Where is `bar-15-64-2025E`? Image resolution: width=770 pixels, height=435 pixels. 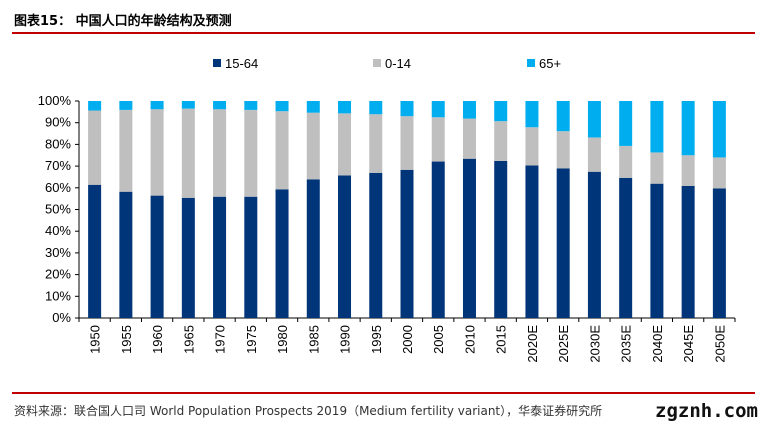 bar-15-64-2025E is located at coordinates (563, 243).